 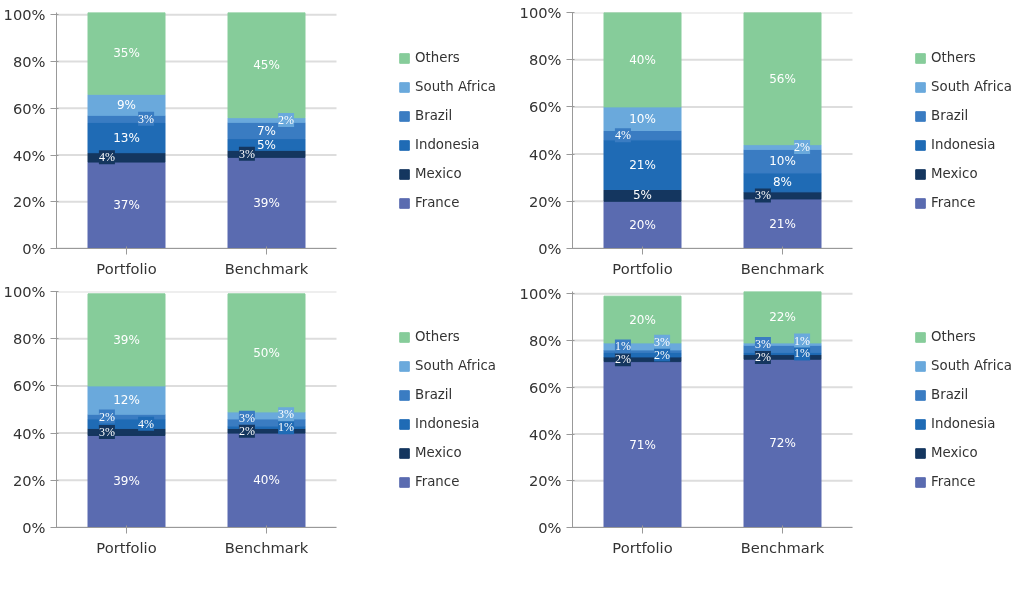 What do you see at coordinates (126, 400) in the screenshot?
I see `data-label: 12%` at bounding box center [126, 400].